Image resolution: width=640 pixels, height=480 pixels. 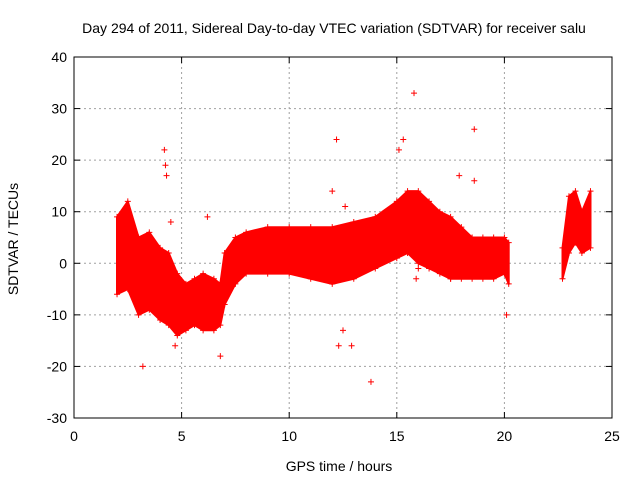 What do you see at coordinates (612, 436) in the screenshot?
I see `x-tick-label: 25` at bounding box center [612, 436].